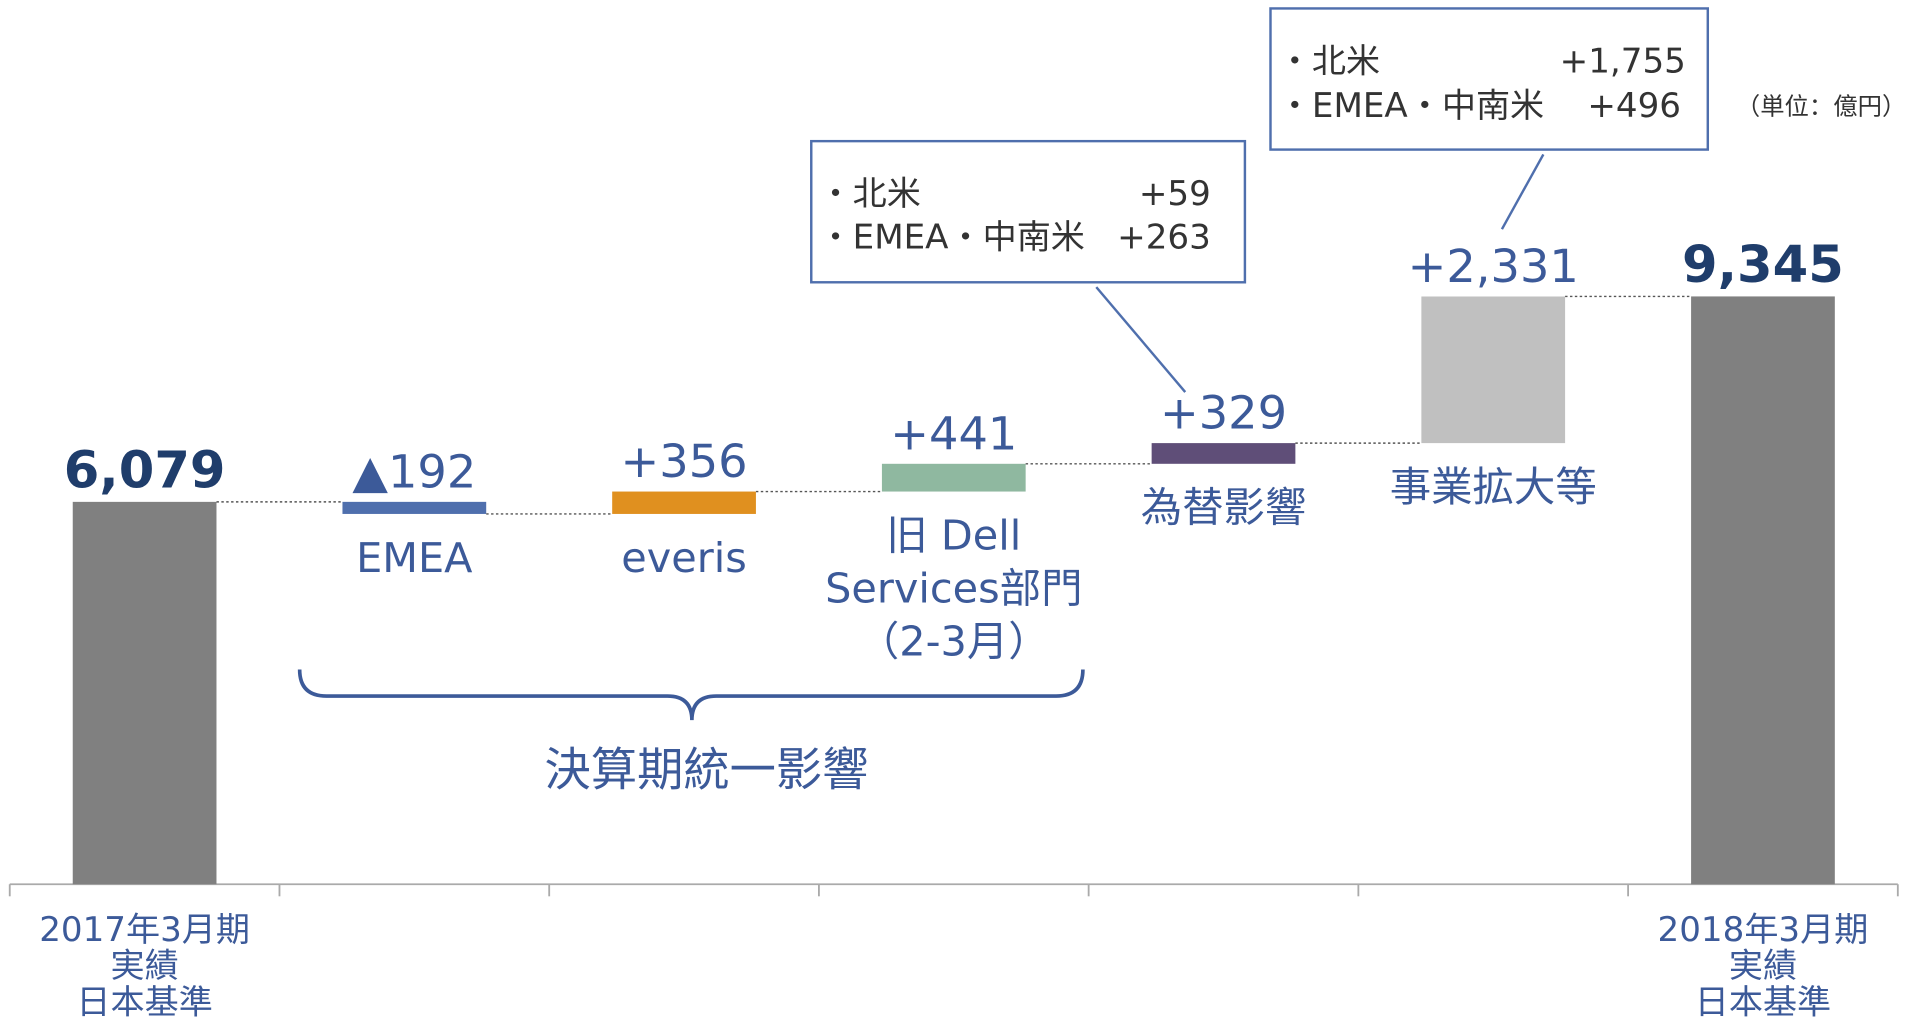 The width and height of the screenshot is (1910, 1029). I want to click on callout-text: +59, so click(1175, 194).